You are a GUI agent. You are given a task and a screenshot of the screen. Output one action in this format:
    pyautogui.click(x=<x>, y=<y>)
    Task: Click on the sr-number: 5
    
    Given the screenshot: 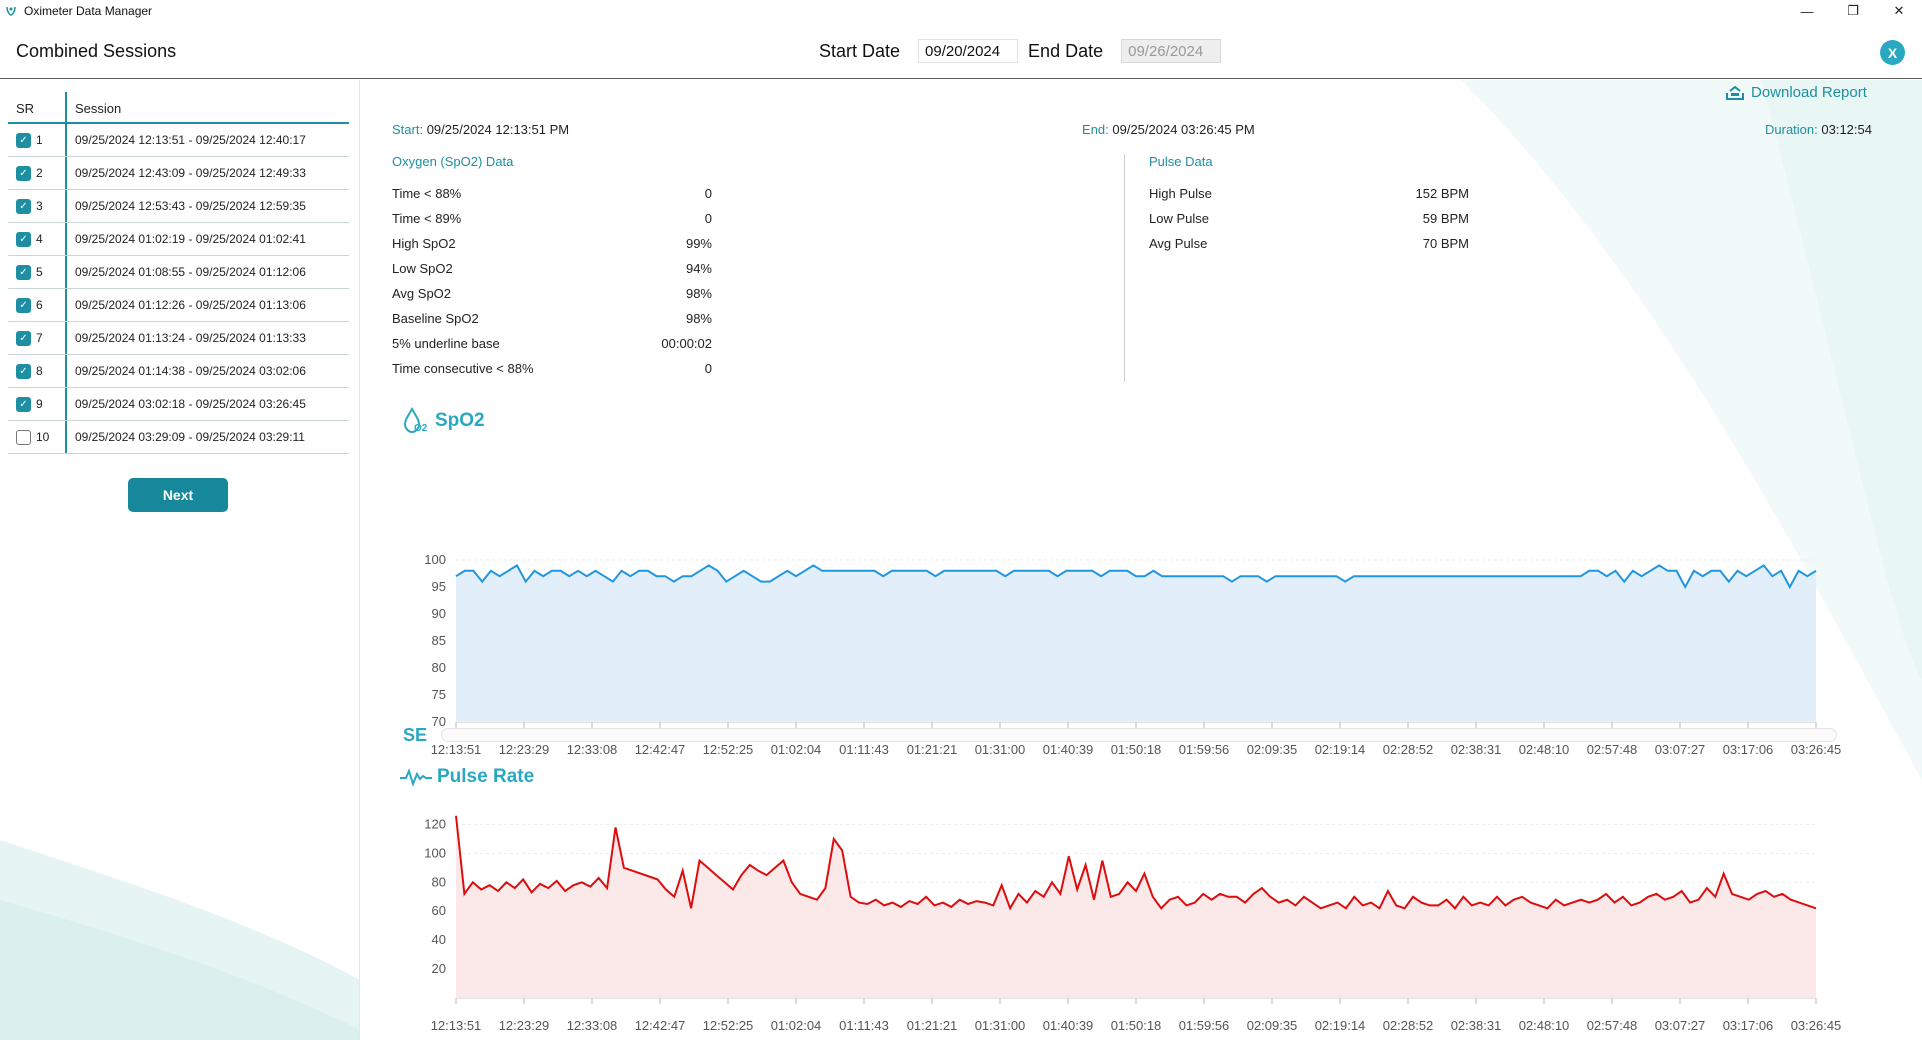 What is the action you would take?
    pyautogui.click(x=39, y=272)
    